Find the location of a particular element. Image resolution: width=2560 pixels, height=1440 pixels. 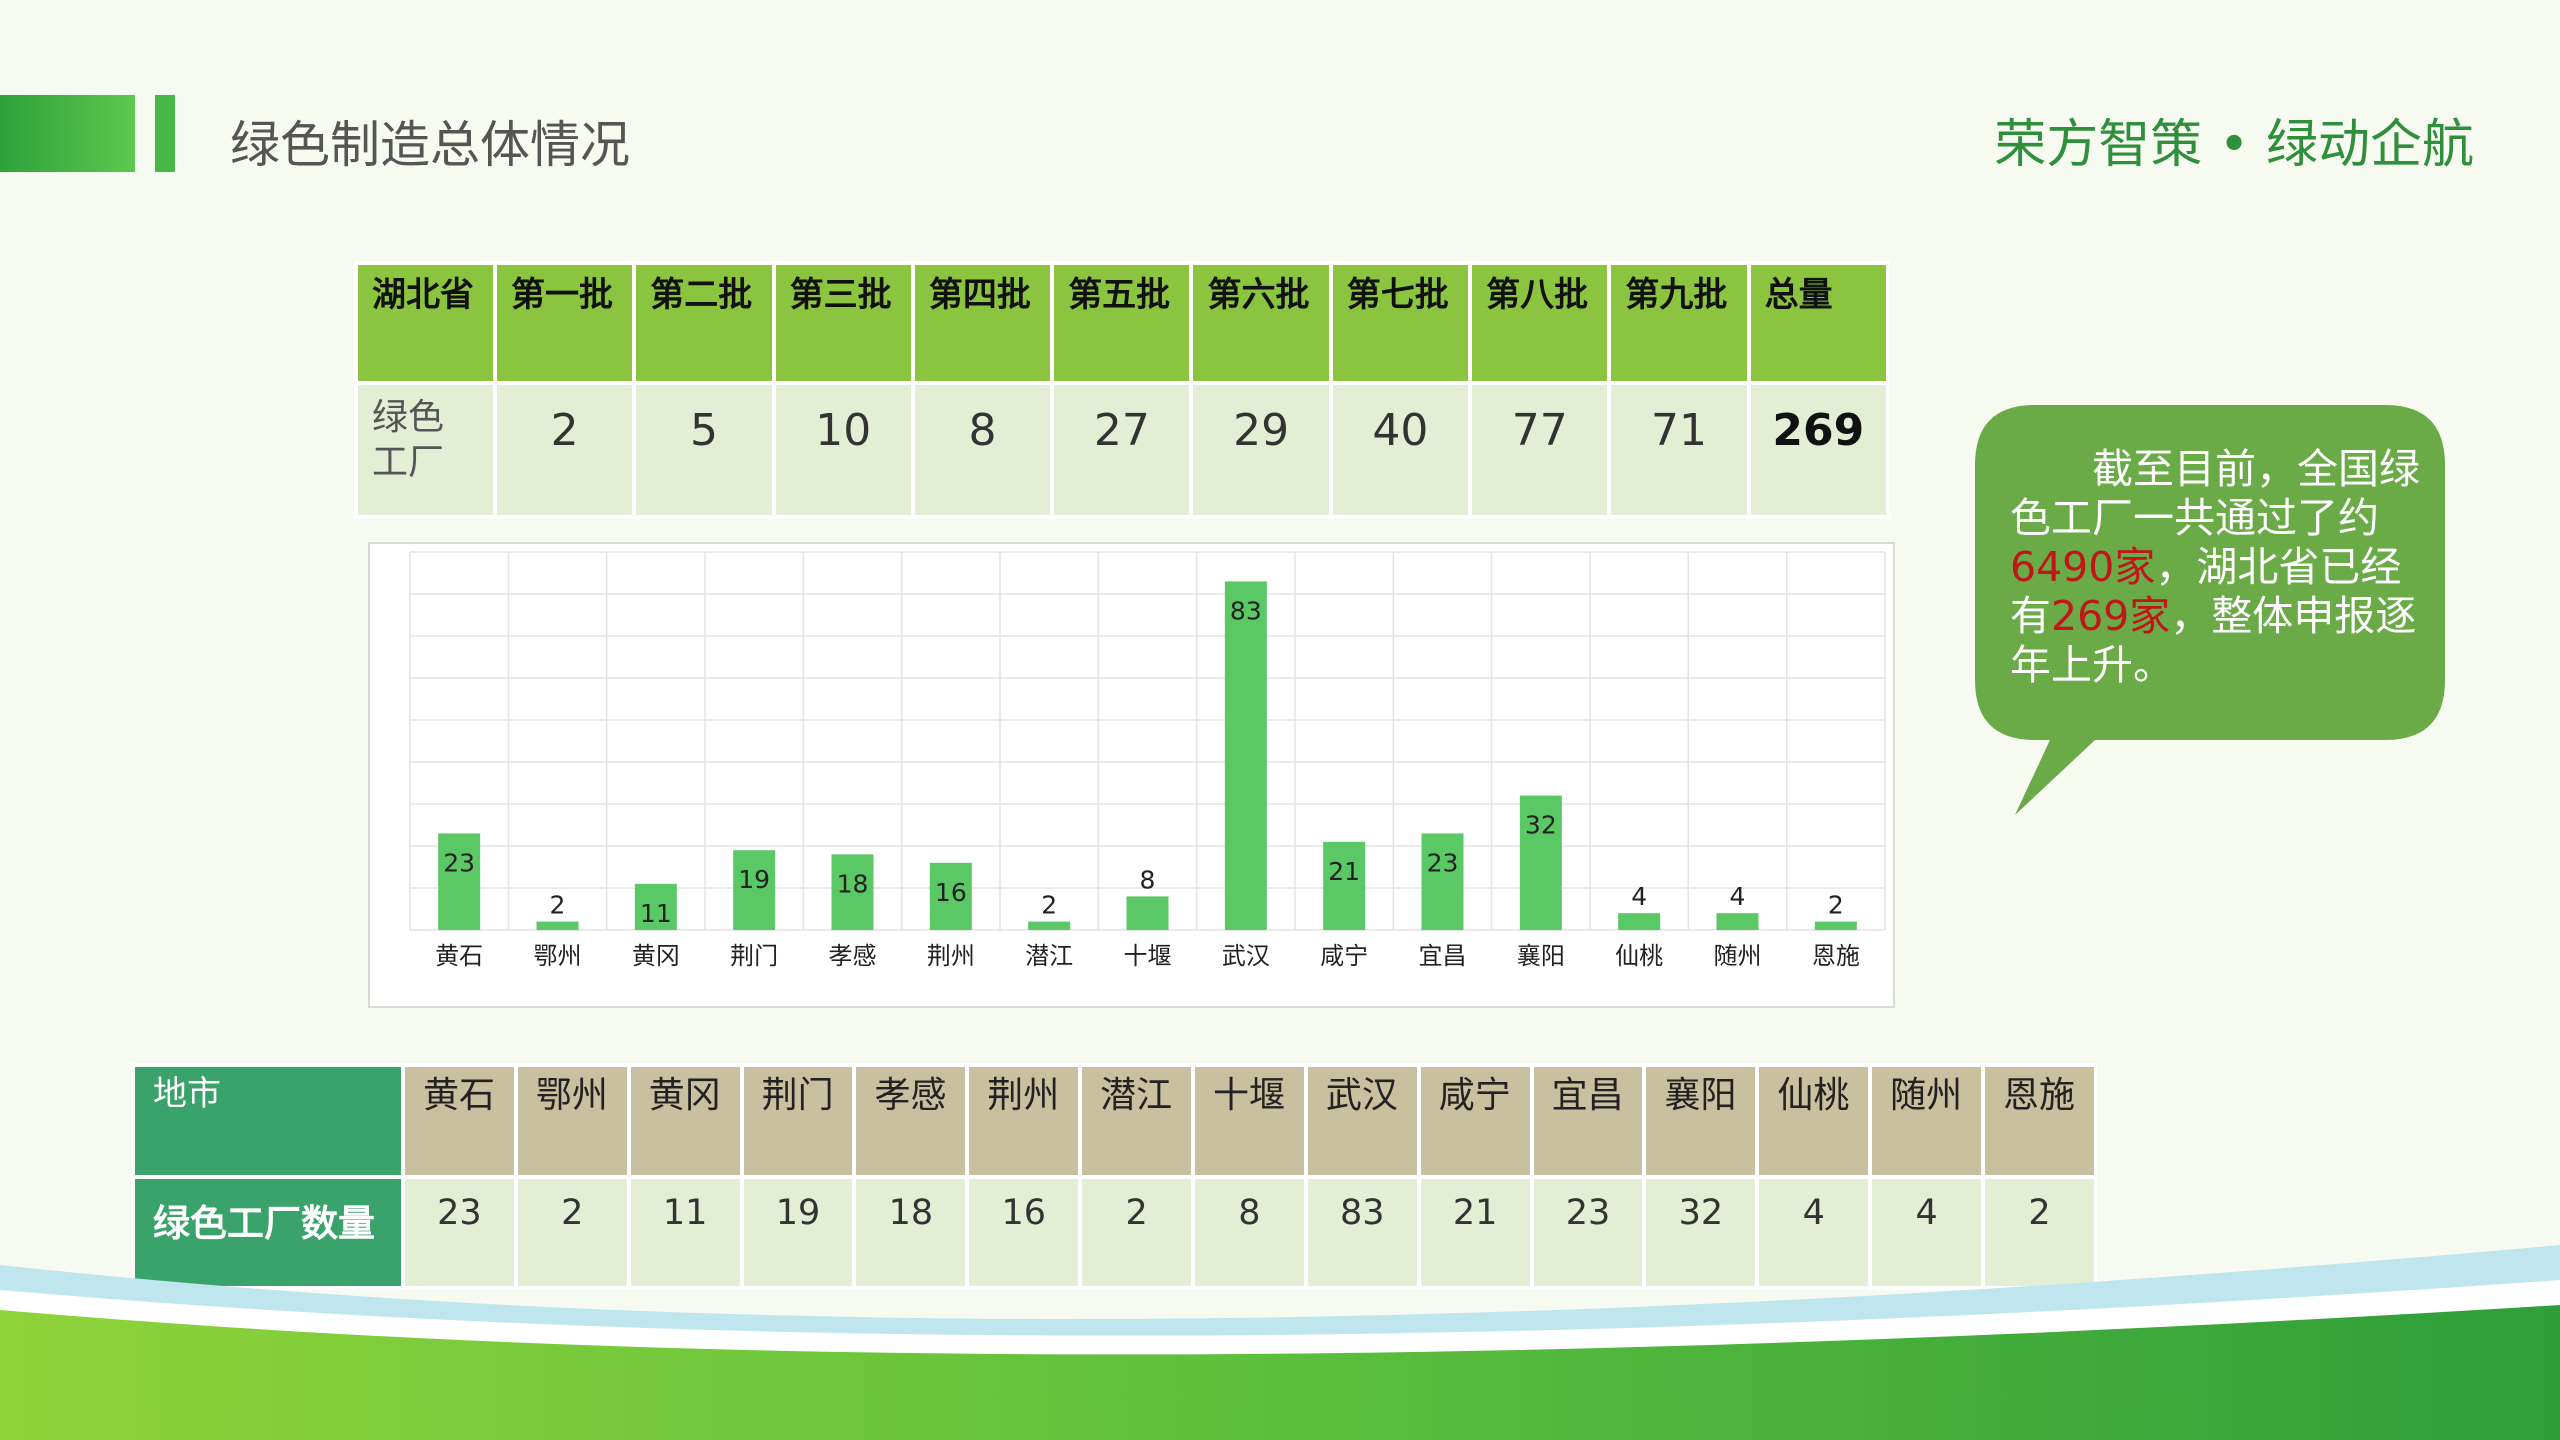

city-name-cell: 黄冈 is located at coordinates (685, 1121).